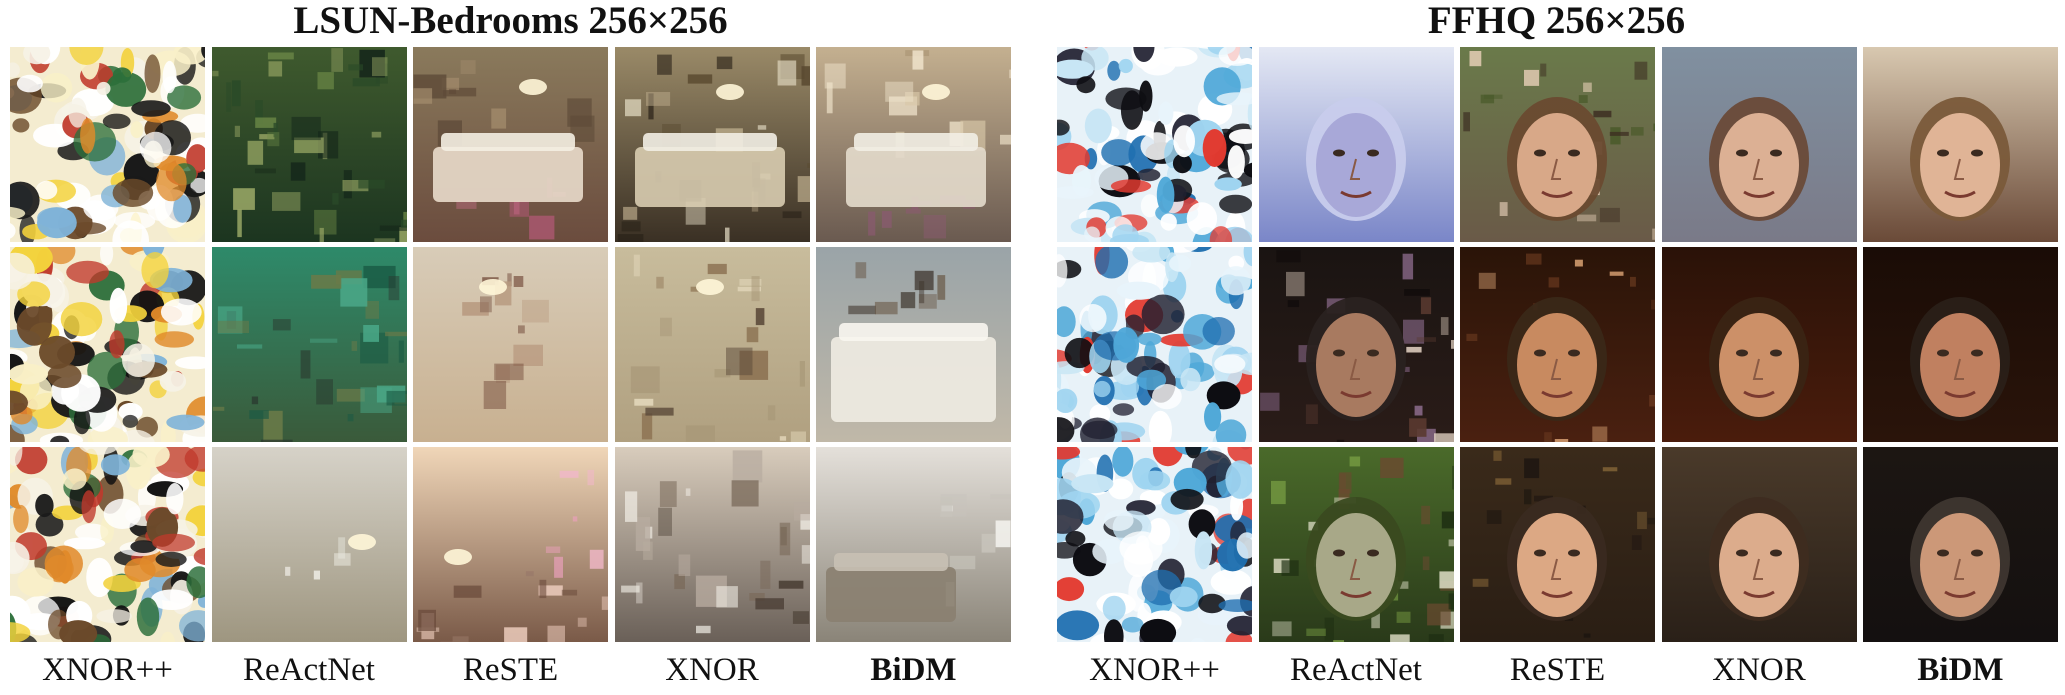 The image size is (2065, 695). I want to click on ffhq-sample-r1-xnorpppp, so click(1154, 144).